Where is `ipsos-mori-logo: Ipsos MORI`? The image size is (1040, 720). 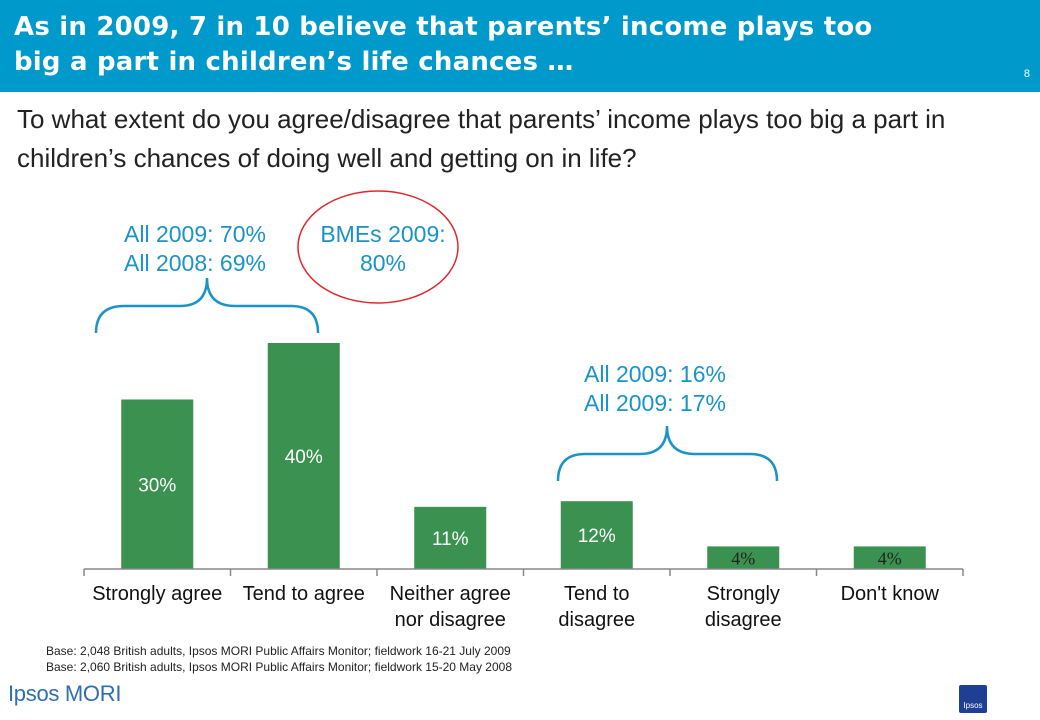
ipsos-mori-logo: Ipsos MORI is located at coordinates (65, 693).